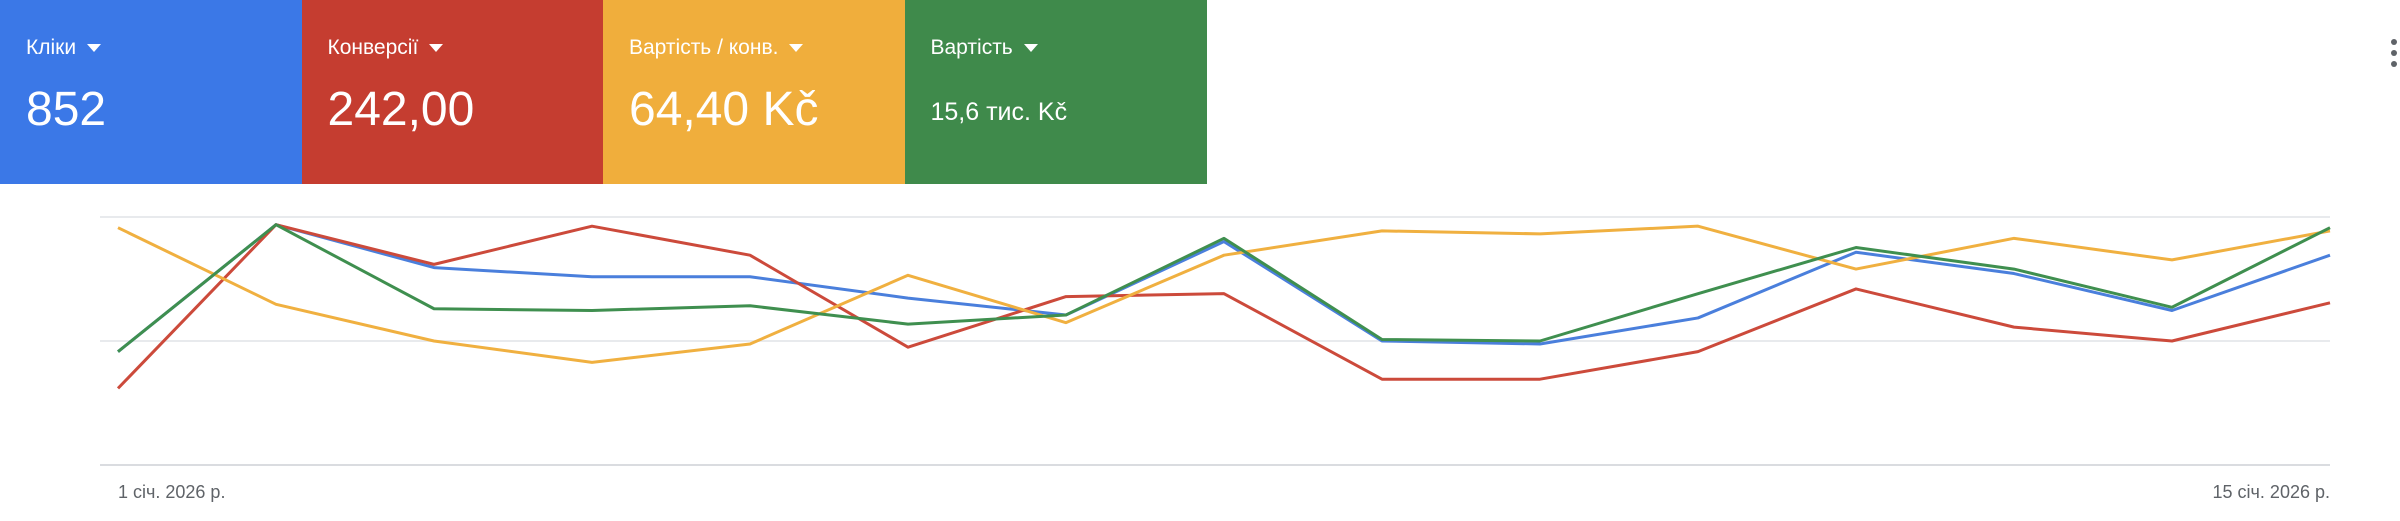 The height and width of the screenshot is (521, 2400). Describe the element at coordinates (151, 92) in the screenshot. I see `metric-card: Кліки 852` at that location.